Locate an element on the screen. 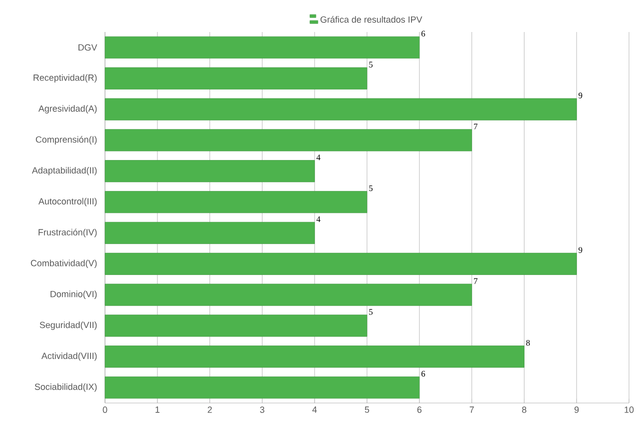 The width and height of the screenshot is (639, 431). y-tick-label: Agresividad(A) is located at coordinates (67, 109).